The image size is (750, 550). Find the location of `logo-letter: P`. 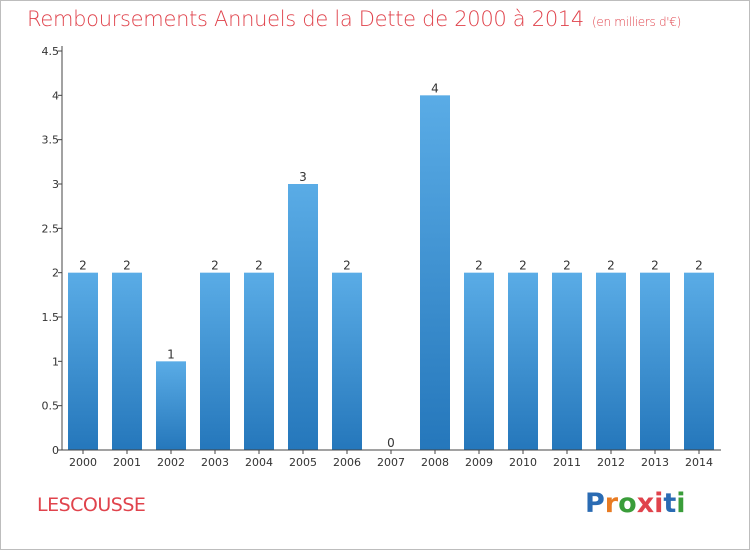

logo-letter: P is located at coordinates (595, 503).